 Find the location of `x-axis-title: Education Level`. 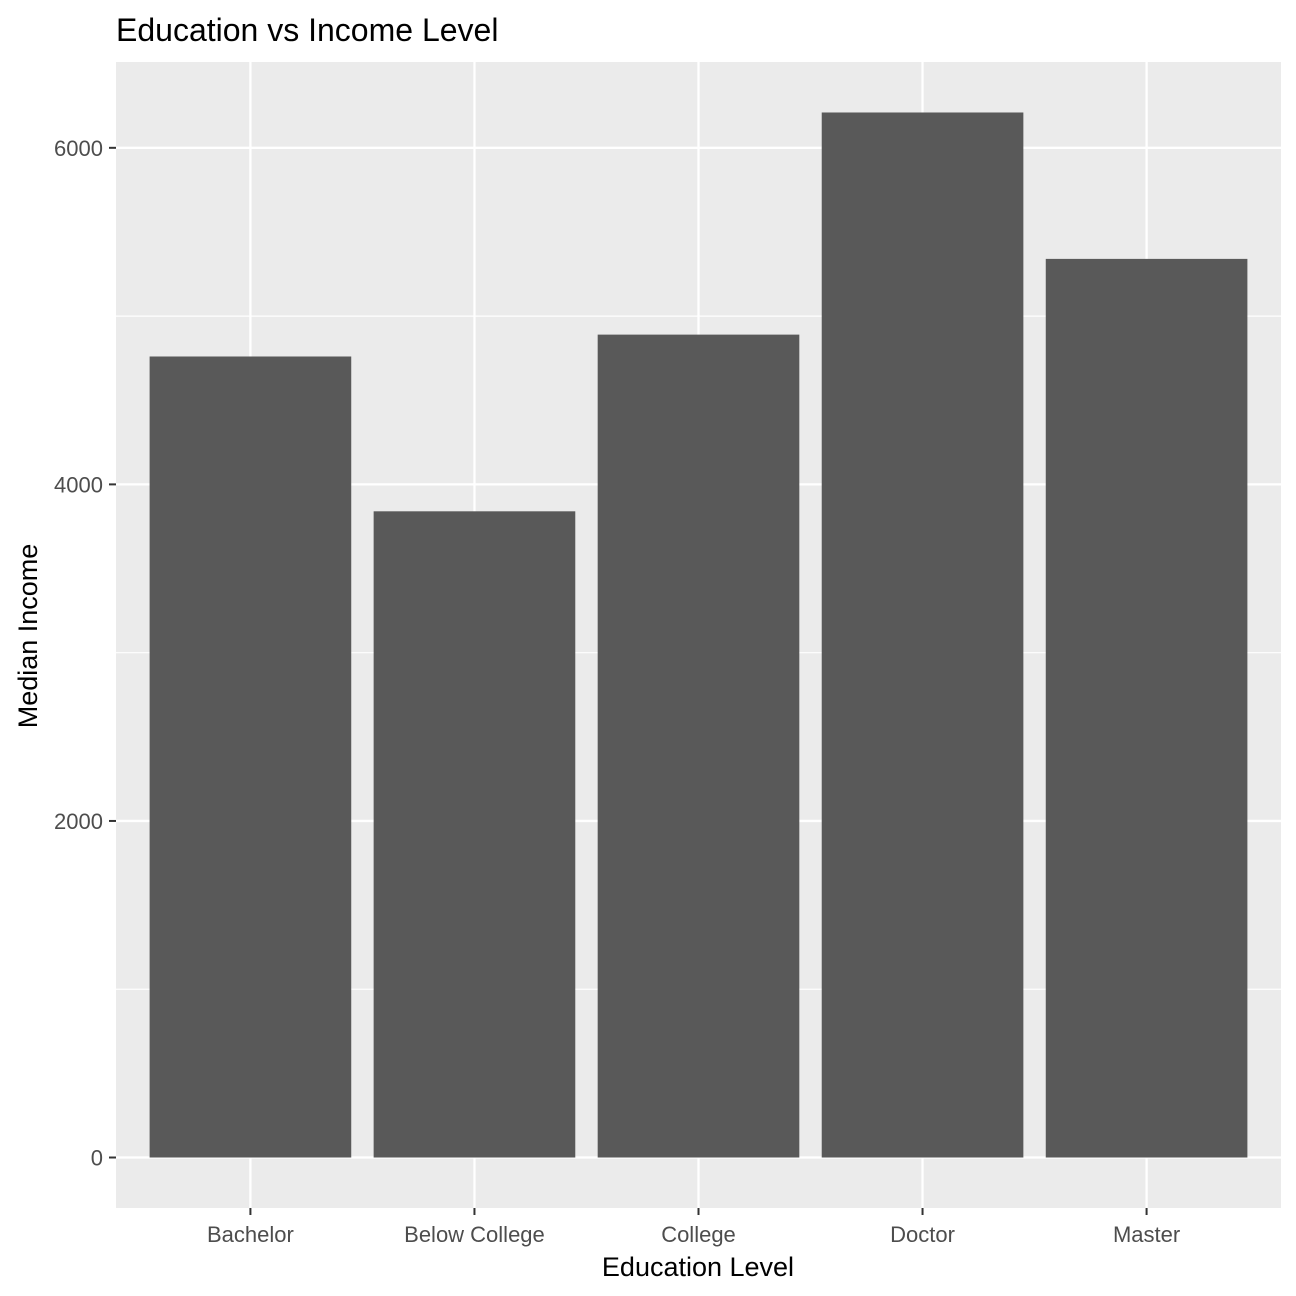

x-axis-title: Education Level is located at coordinates (698, 1267).